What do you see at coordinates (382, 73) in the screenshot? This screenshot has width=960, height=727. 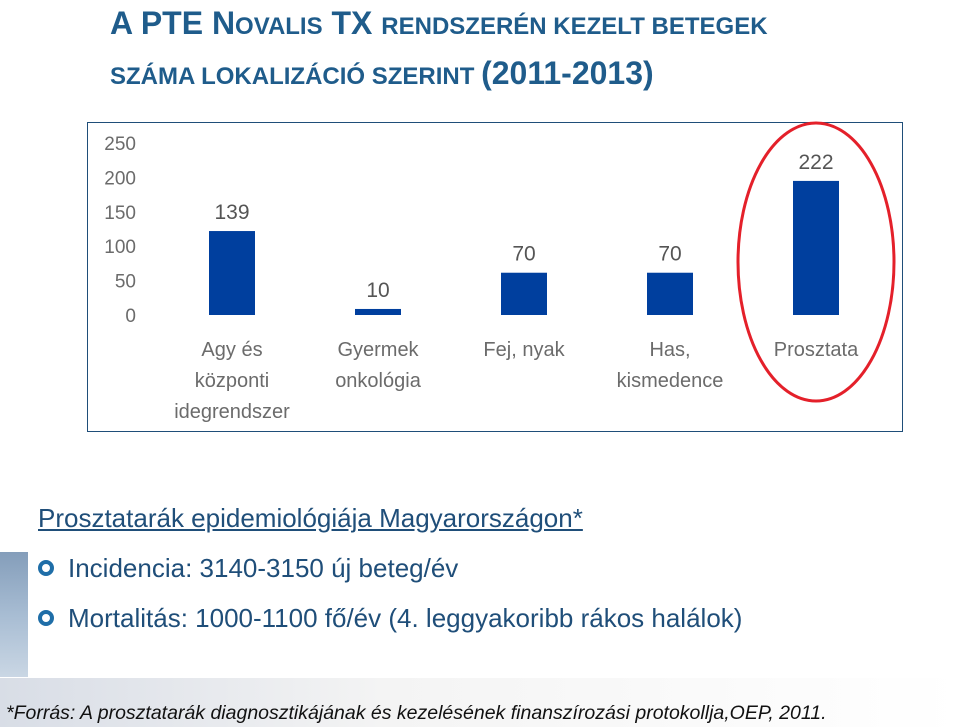 I see `slide-title-line-2: SZÁMA LOKALIZÁCIÓ SZERINT (2011-2013)` at bounding box center [382, 73].